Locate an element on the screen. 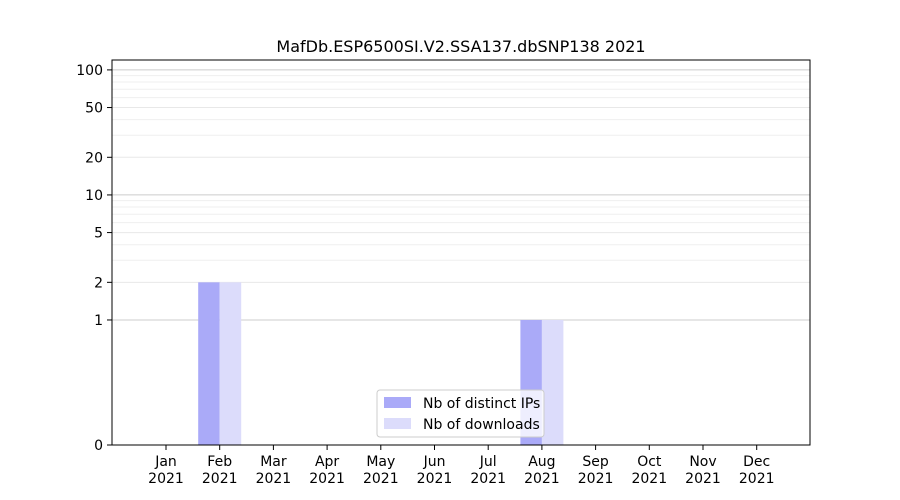 This screenshot has height=500, width=900. y-tick-label: 100 is located at coordinates (89, 71).